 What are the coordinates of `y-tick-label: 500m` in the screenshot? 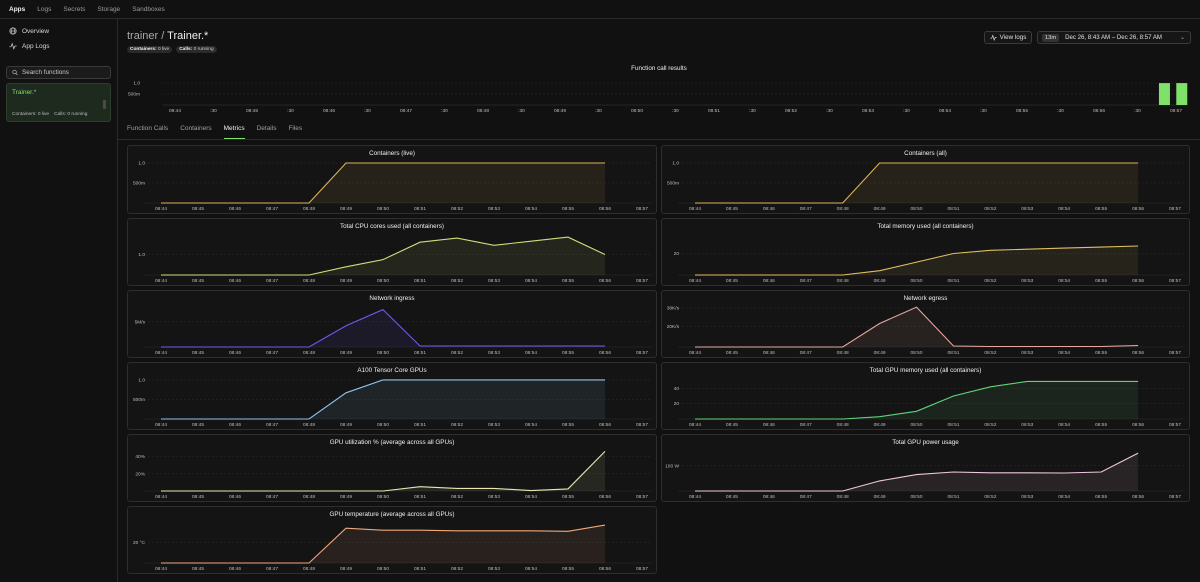 It's located at (134, 95).